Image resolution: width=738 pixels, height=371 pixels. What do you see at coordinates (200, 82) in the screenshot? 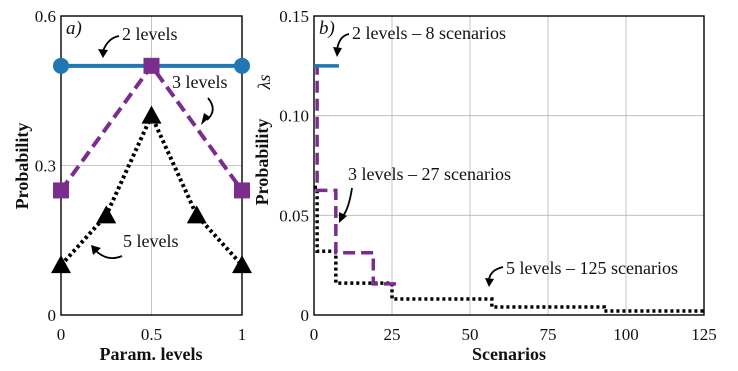
I see `panel-a-annotation-3-levels: 3 levels` at bounding box center [200, 82].